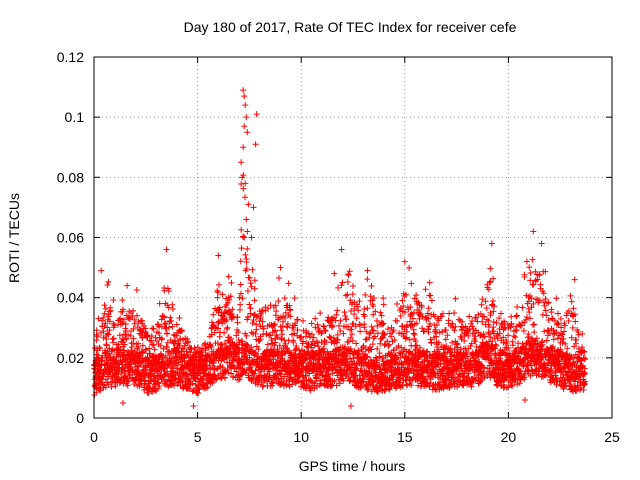 The image size is (640, 480). I want to click on x-axis-label: GPS time / hours, so click(352, 466).